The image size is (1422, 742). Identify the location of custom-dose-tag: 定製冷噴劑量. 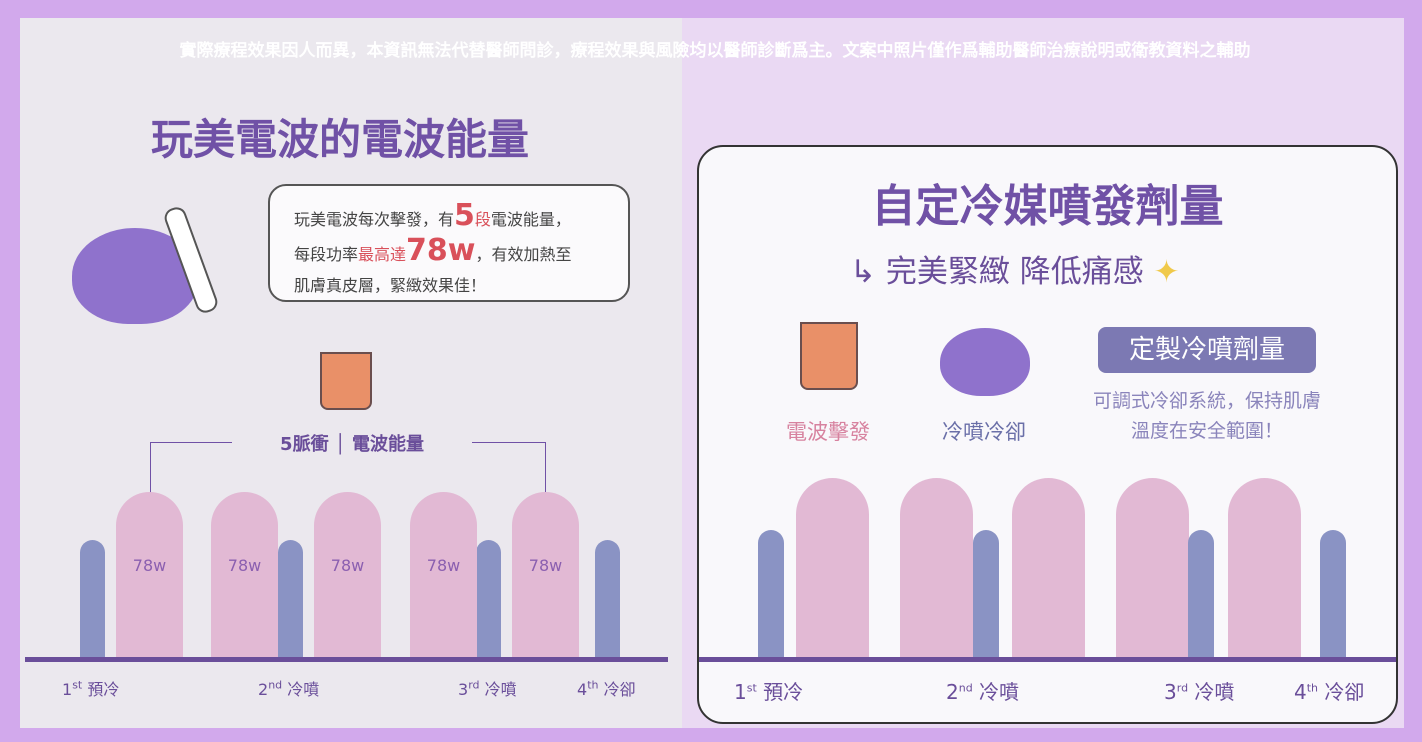
(1207, 350).